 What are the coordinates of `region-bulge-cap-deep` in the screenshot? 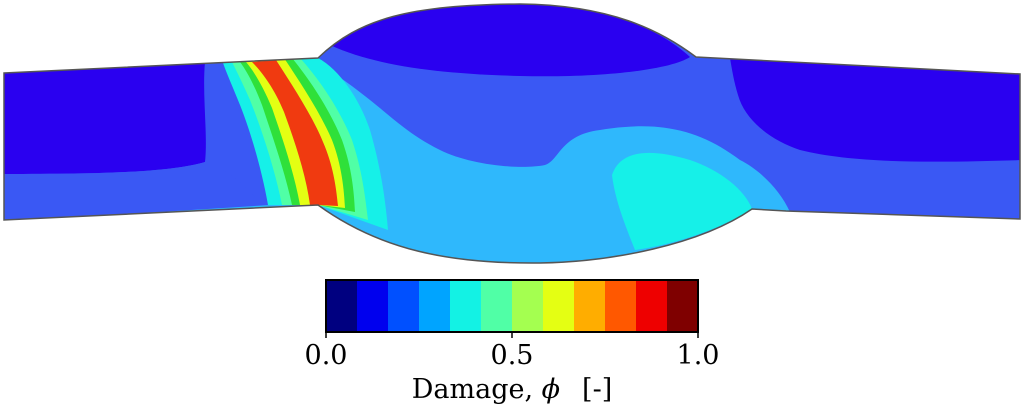 It's located at (510, 40).